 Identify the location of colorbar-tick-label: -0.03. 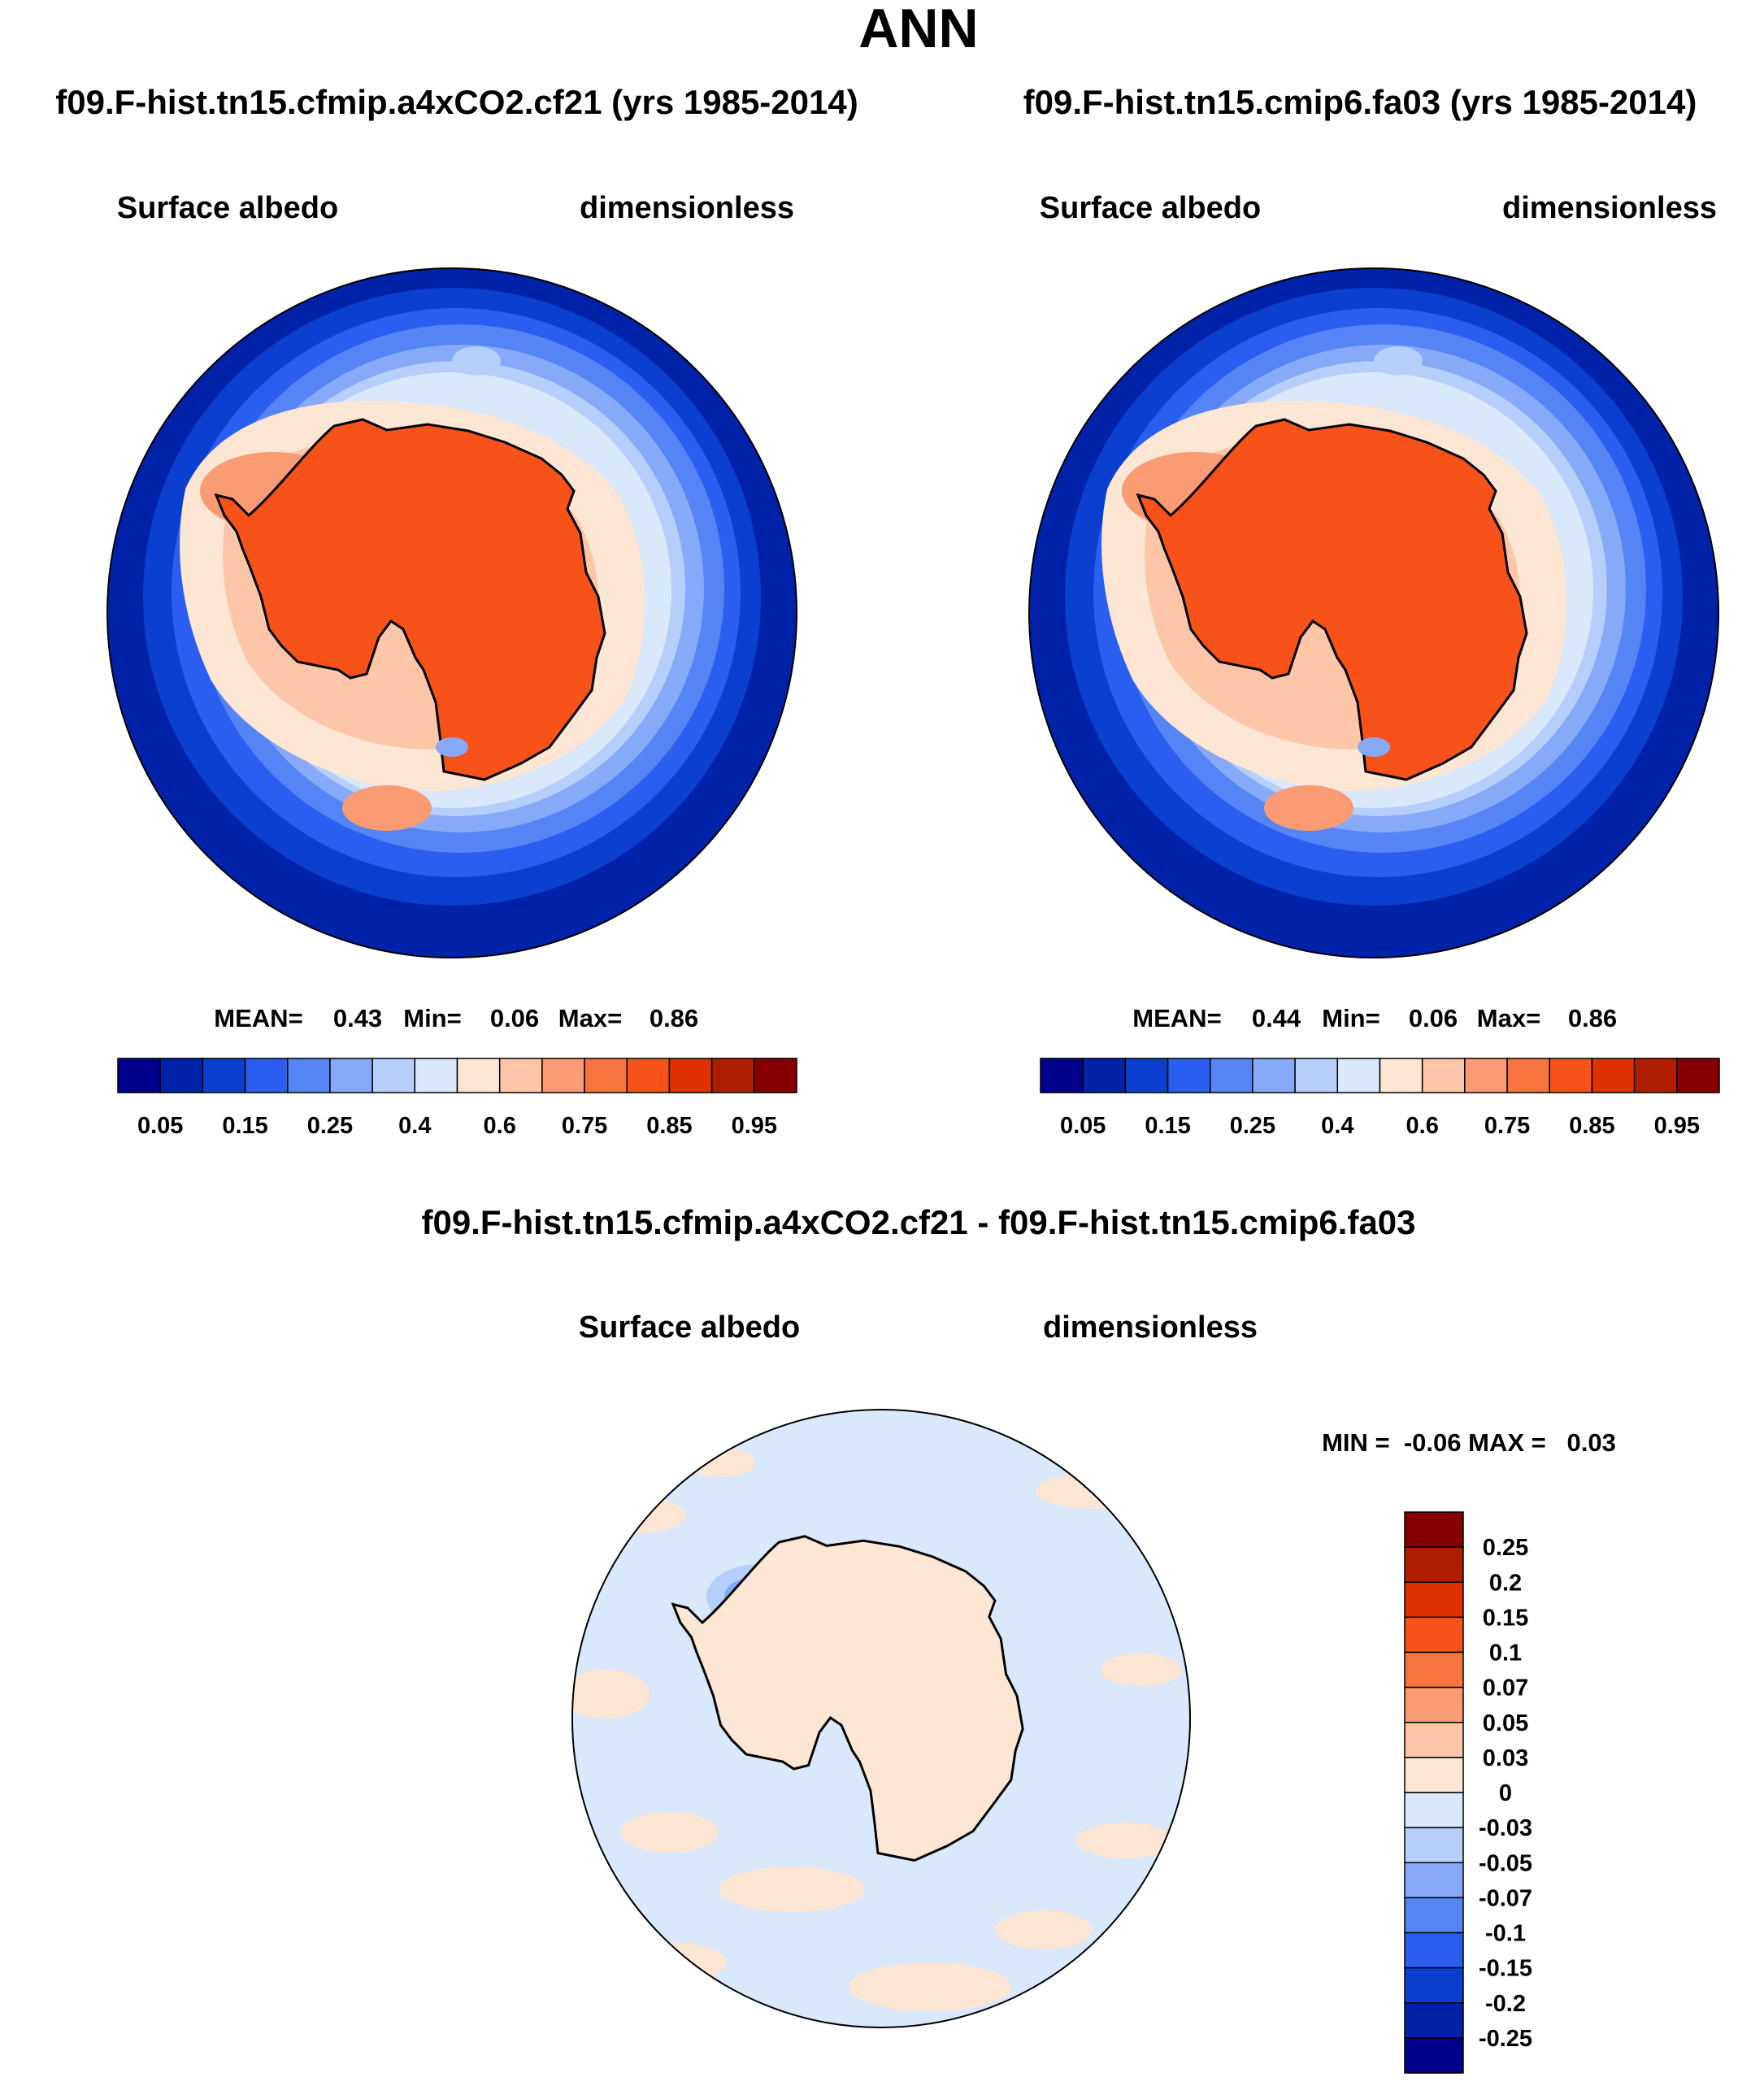
(1505, 1828).